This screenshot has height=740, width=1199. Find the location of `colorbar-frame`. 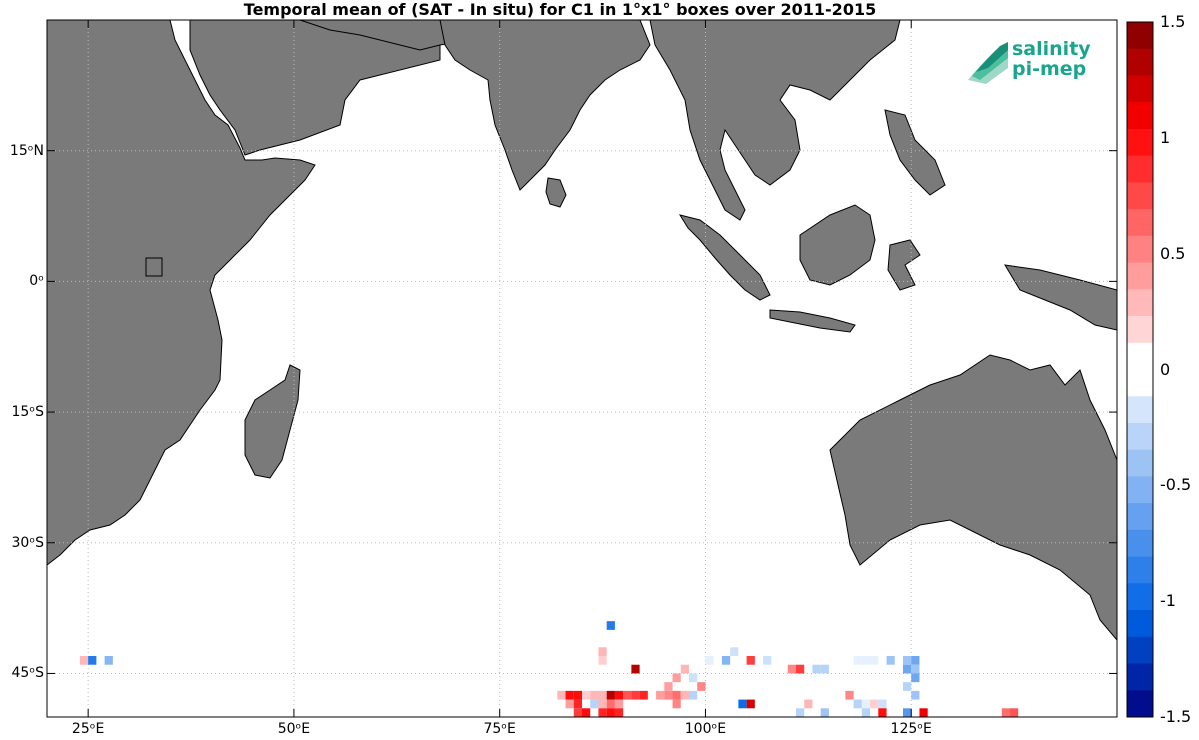

colorbar-frame is located at coordinates (1140, 369).